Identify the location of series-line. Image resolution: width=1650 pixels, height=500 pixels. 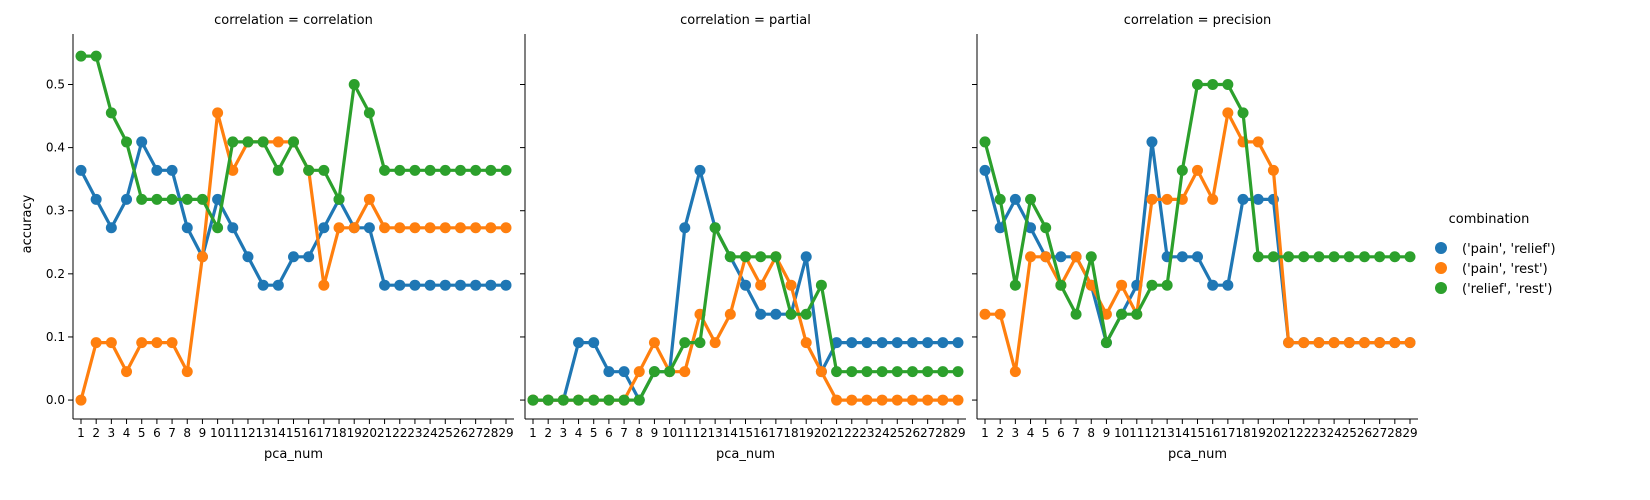
(745, 328).